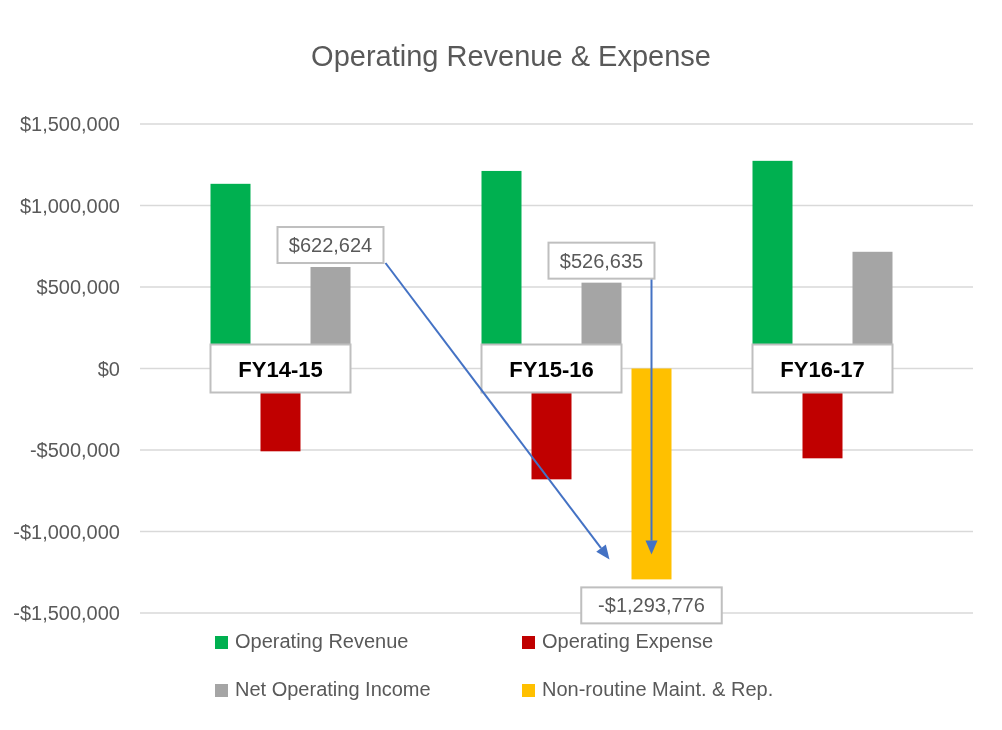 The image size is (1002, 730). What do you see at coordinates (330, 245) in the screenshot?
I see `data-label: $622,624` at bounding box center [330, 245].